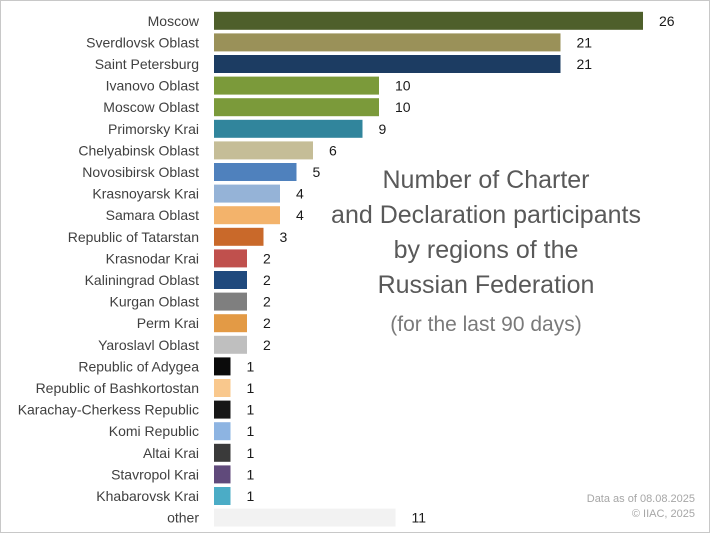 The width and height of the screenshot is (710, 533). Describe the element at coordinates (641, 507) in the screenshot. I see `footnote: Data as of 08.08.2025 © IIAC, 2025` at that location.